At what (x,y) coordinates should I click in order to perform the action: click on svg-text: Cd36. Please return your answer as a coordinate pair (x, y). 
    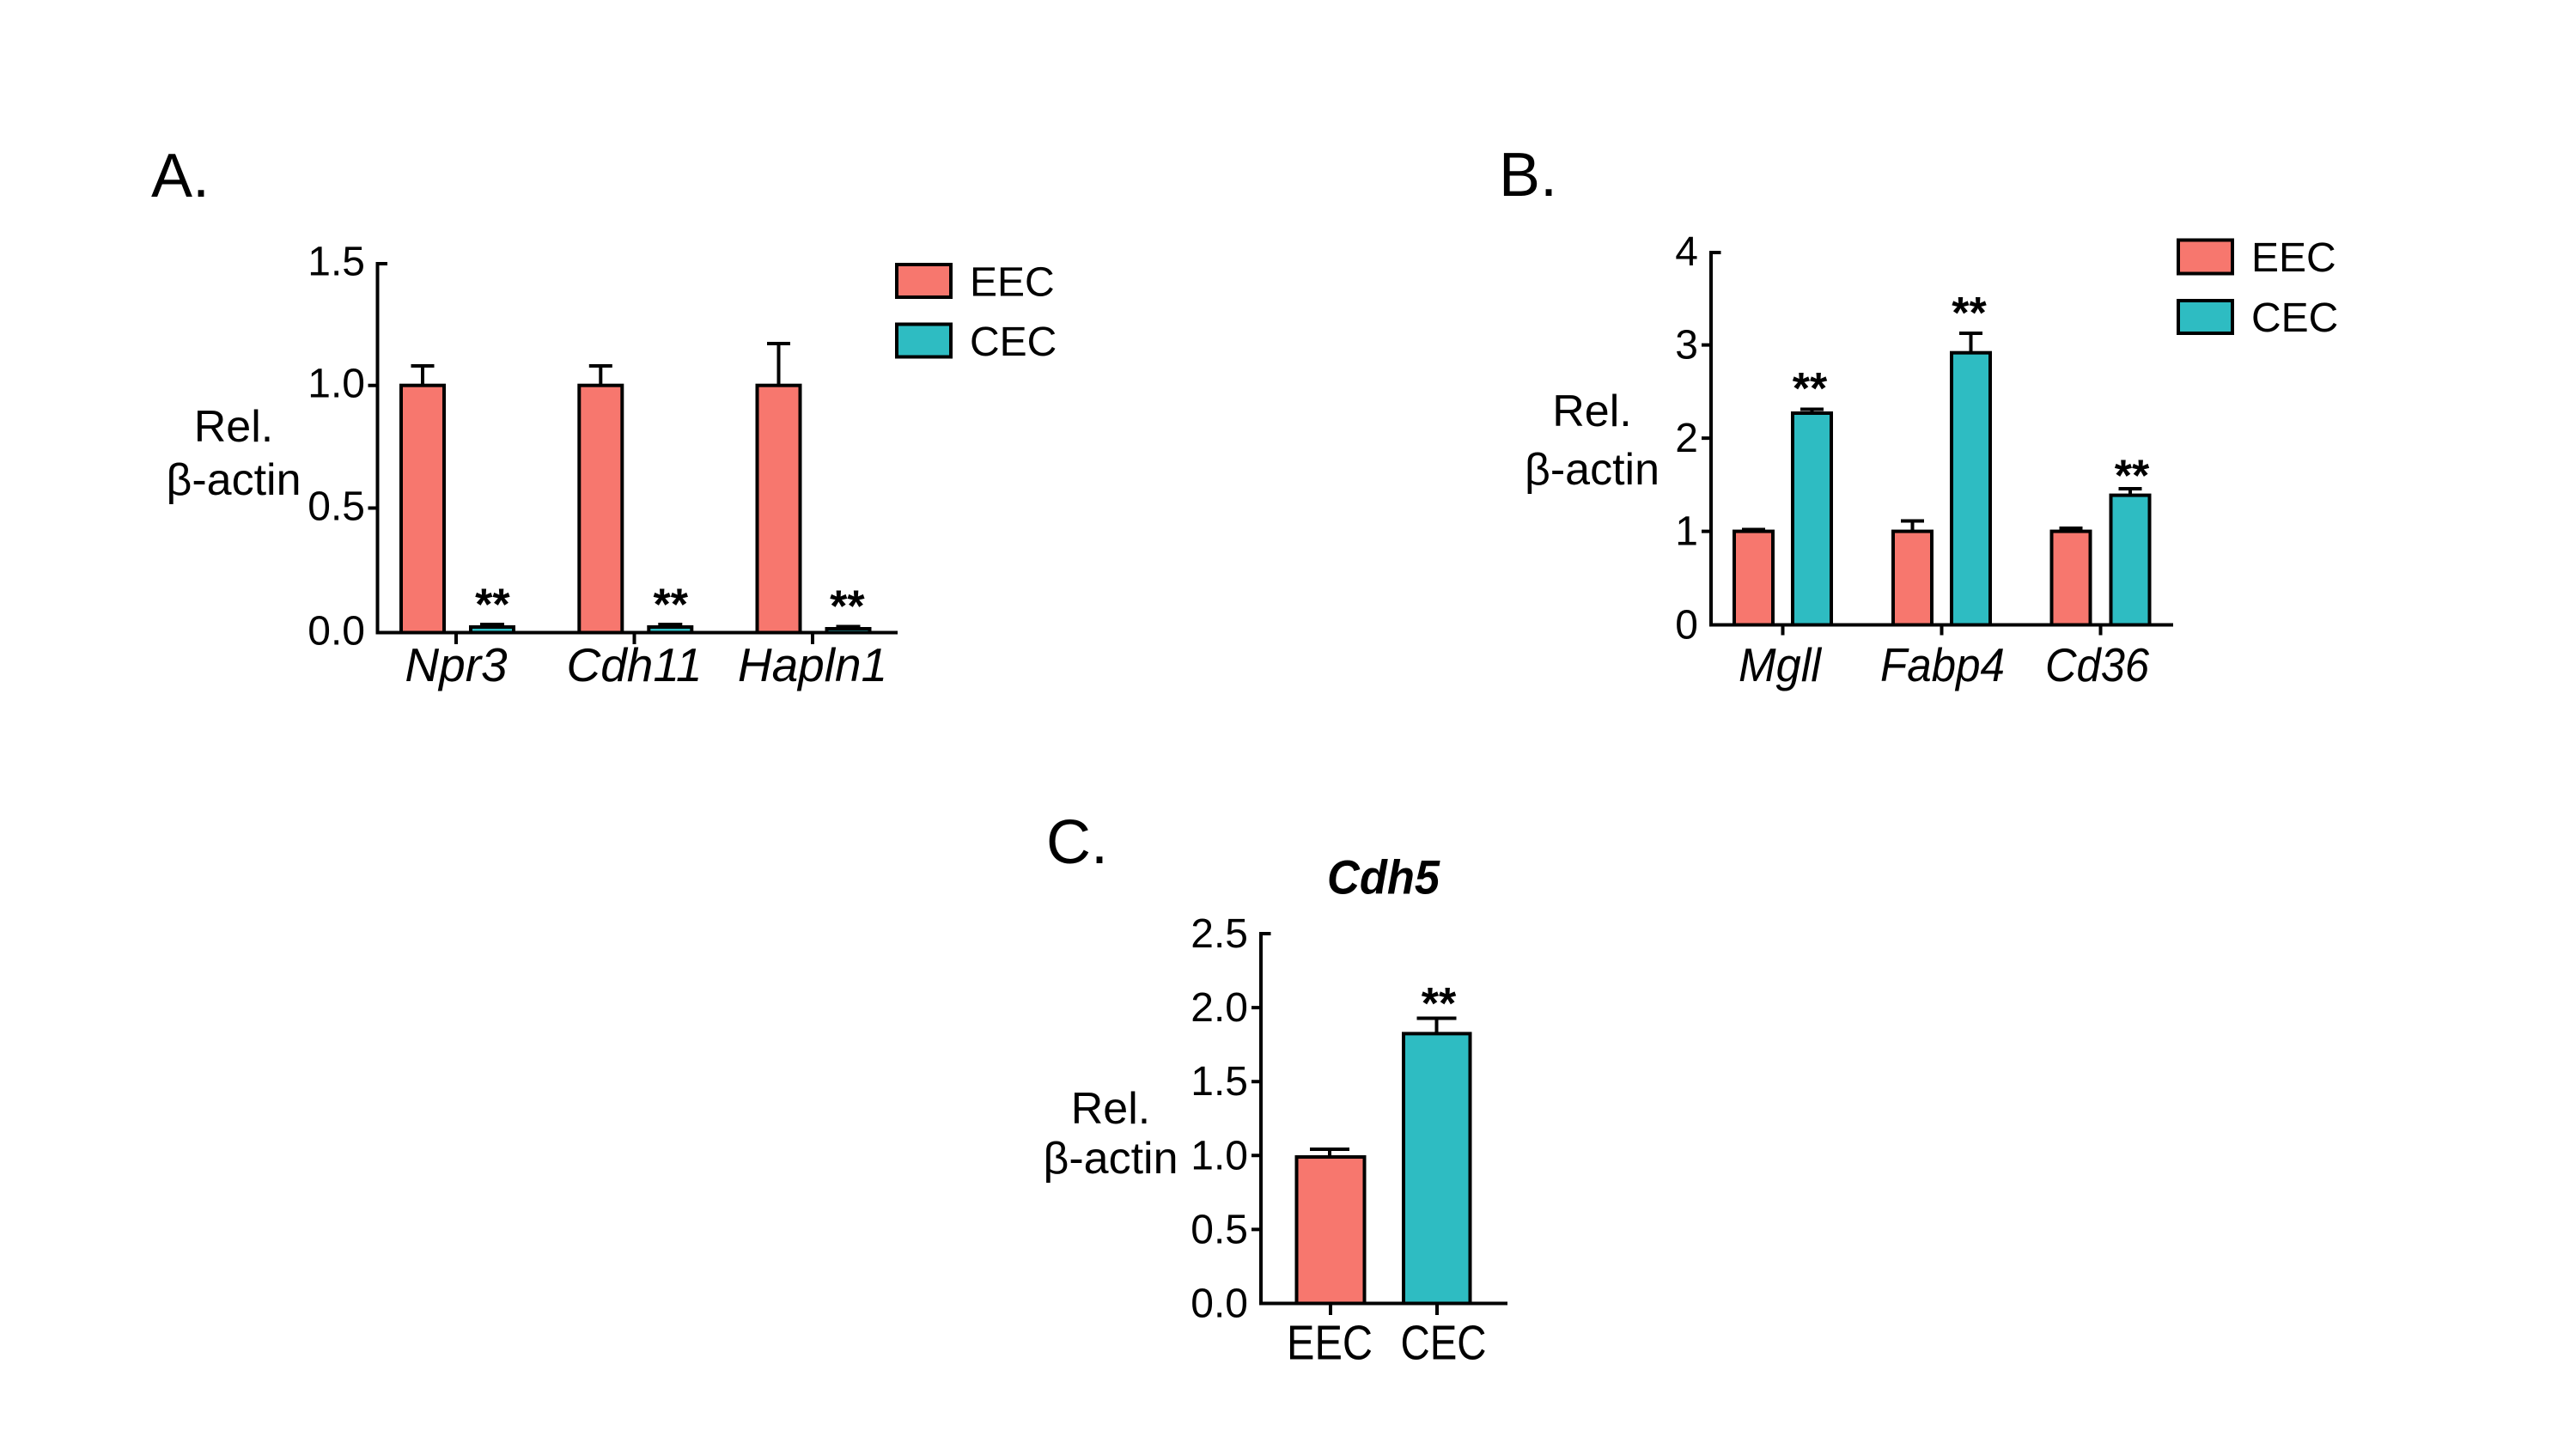
    Looking at the image, I should click on (2097, 664).